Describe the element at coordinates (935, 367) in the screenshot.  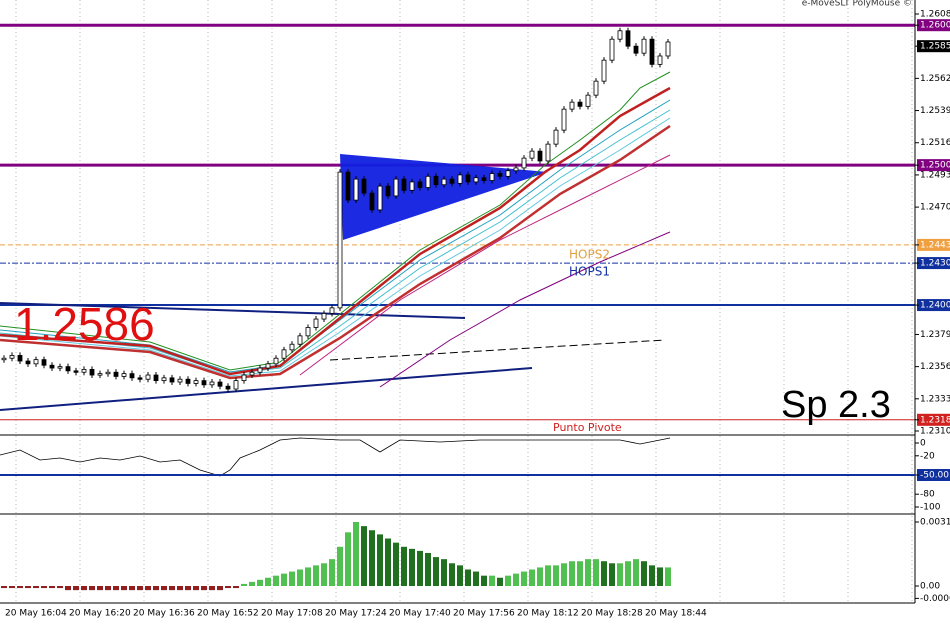
I see `axis-label: 1.2356` at that location.